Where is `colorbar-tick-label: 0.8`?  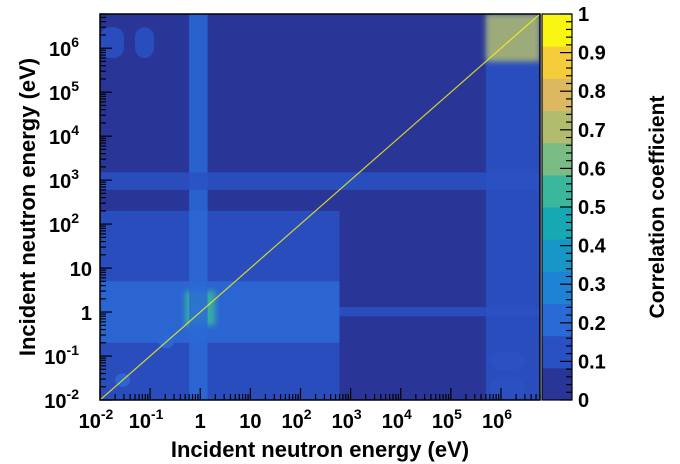 colorbar-tick-label: 0.8 is located at coordinates (592, 92).